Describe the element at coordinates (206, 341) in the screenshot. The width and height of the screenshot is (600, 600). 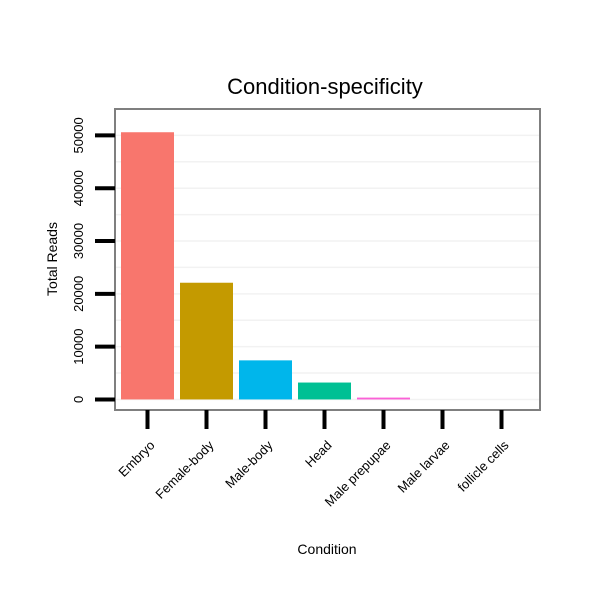
I see `bar-female-body` at that location.